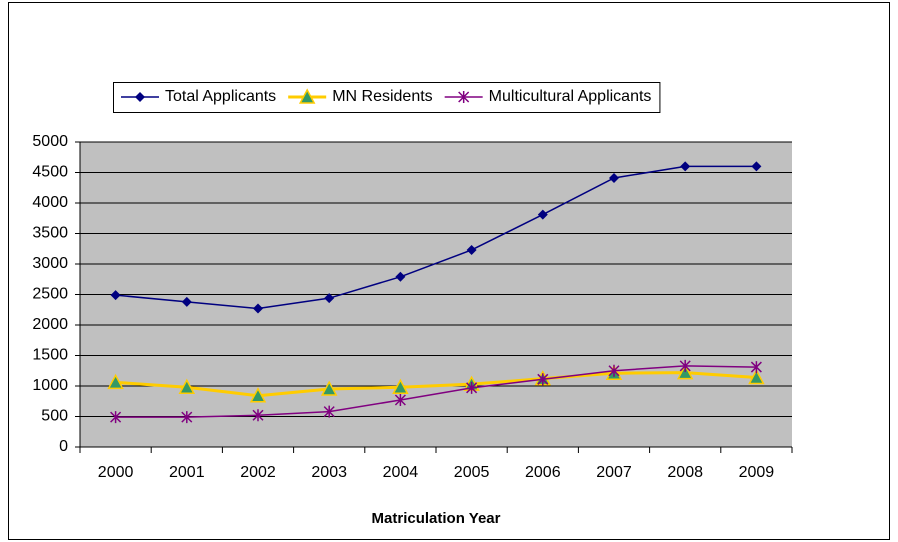  Describe the element at coordinates (685, 472) in the screenshot. I see `x-tick-label: 2008` at that location.